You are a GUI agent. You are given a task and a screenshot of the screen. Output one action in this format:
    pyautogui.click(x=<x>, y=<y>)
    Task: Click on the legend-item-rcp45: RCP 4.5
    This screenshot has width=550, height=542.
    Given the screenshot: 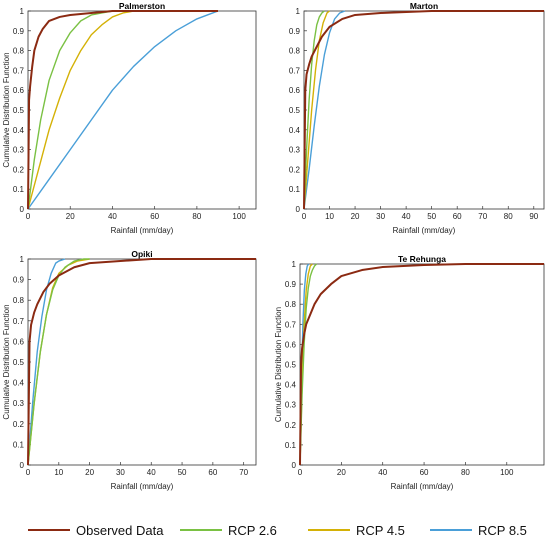 What is the action you would take?
    pyautogui.click(x=356, y=530)
    